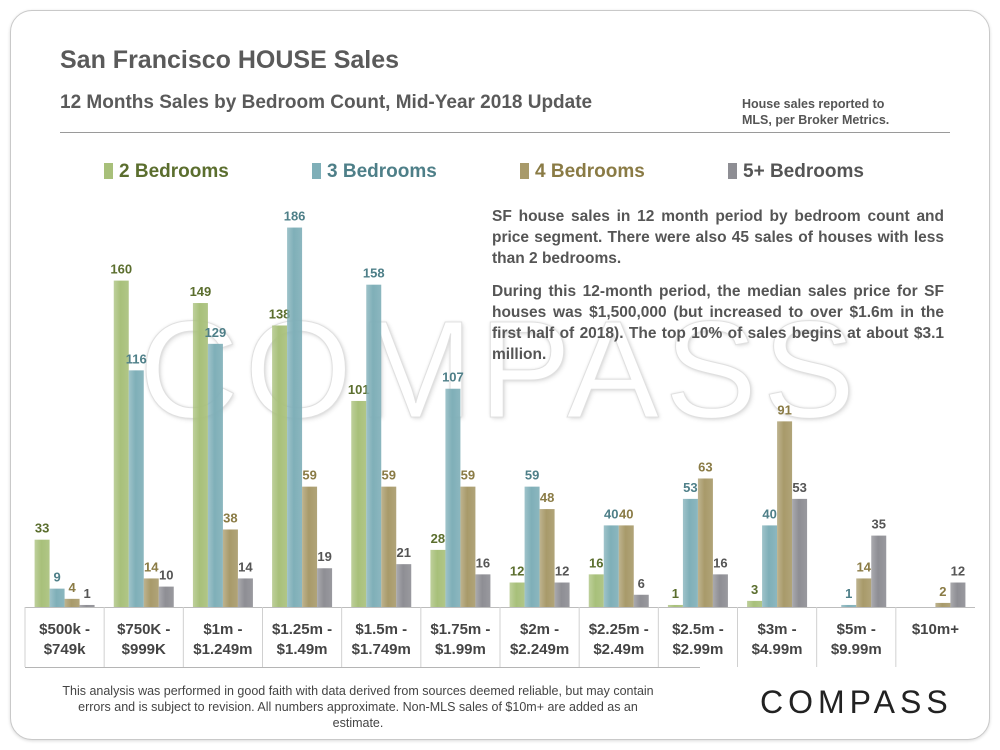 This screenshot has height=750, width=1000. Describe the element at coordinates (56, 577) in the screenshot. I see `value-label-3-bedrooms: 9` at that location.